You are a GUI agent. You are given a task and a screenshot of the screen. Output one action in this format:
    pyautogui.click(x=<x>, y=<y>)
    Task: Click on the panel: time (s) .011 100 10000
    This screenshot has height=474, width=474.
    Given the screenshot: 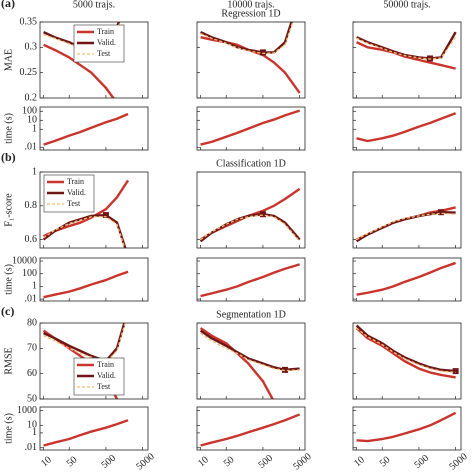 What is the action you would take?
    pyautogui.click(x=76, y=279)
    